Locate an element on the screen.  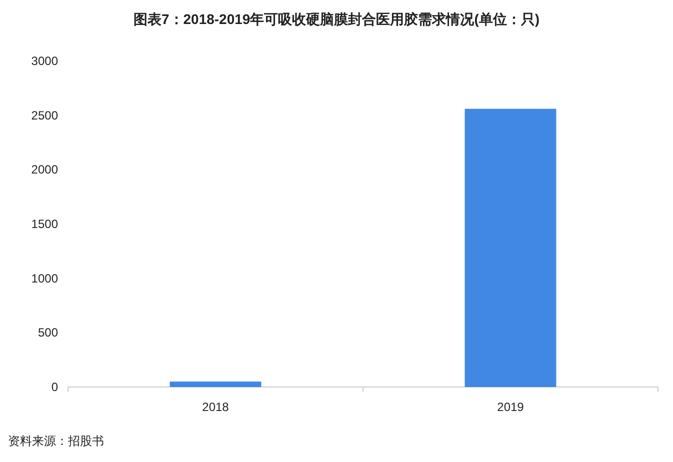
y-tick-label: 2500 is located at coordinates (44, 115).